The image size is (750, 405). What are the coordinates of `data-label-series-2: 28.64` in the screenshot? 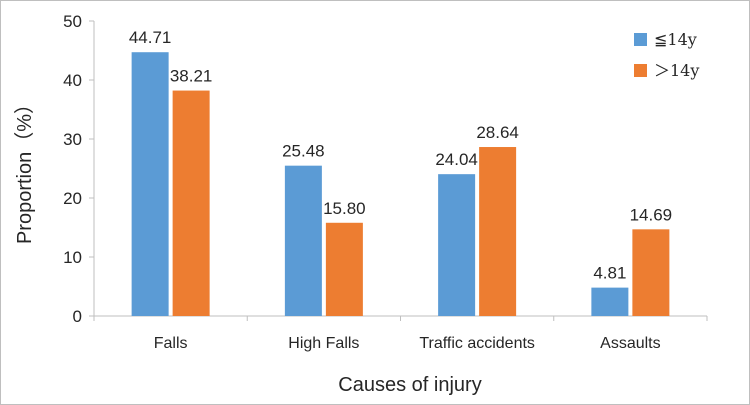 It's located at (497, 132).